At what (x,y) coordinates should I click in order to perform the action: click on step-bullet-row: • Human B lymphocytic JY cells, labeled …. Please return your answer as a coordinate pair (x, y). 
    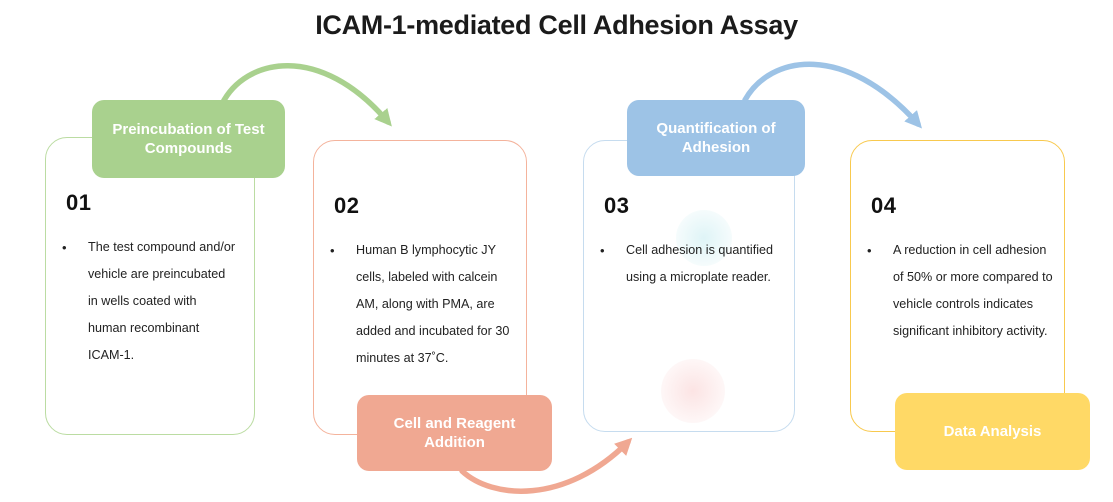
    Looking at the image, I should click on (424, 304).